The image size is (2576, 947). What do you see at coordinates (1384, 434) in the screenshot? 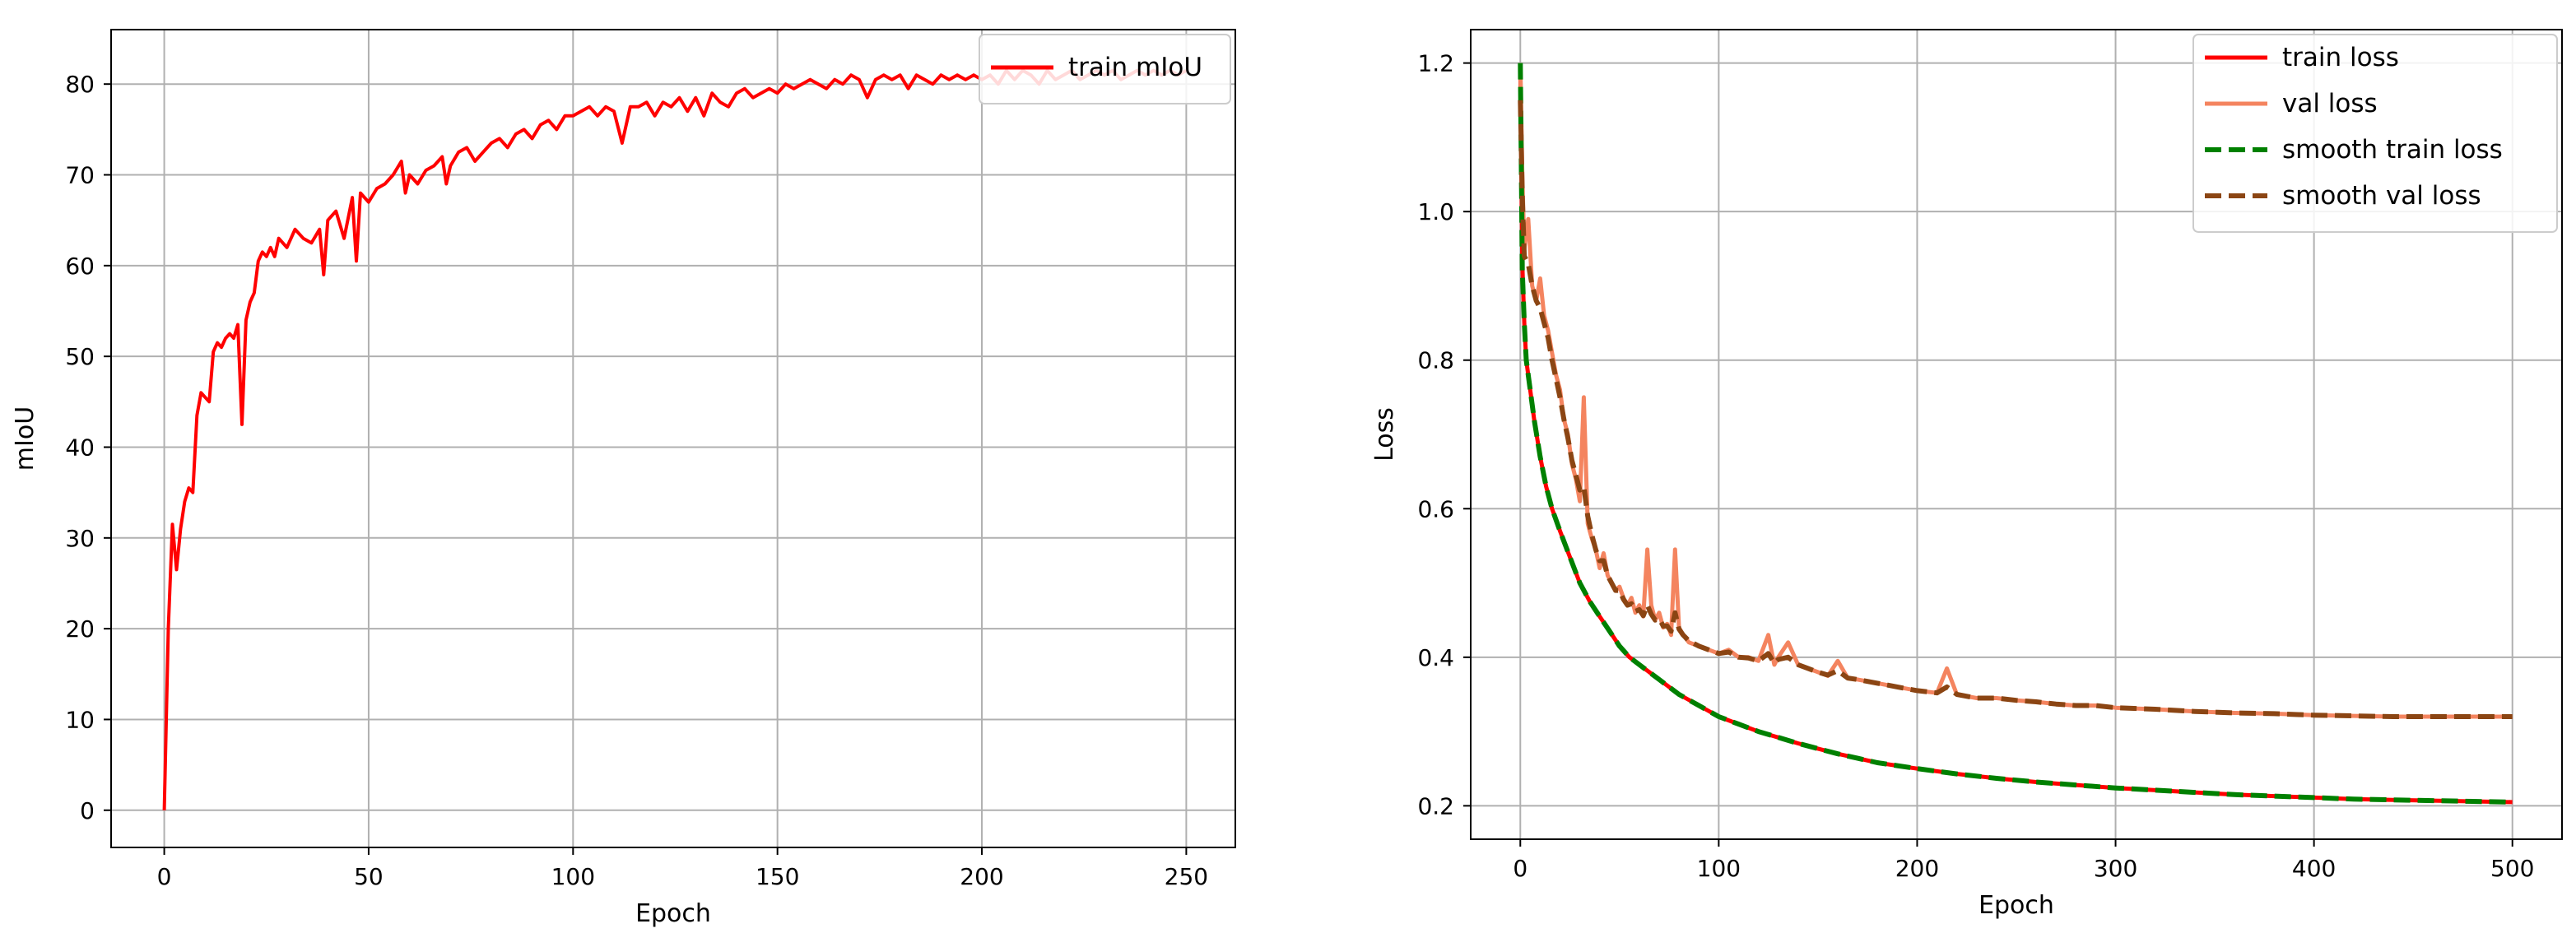
I see `loss-y-axis-label: Loss` at bounding box center [1384, 434].